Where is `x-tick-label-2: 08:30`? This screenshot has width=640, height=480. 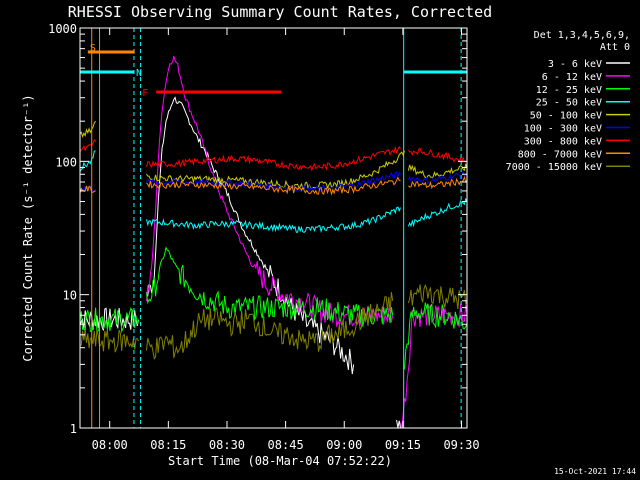
x-tick-label-2: 08:30 is located at coordinates (227, 445).